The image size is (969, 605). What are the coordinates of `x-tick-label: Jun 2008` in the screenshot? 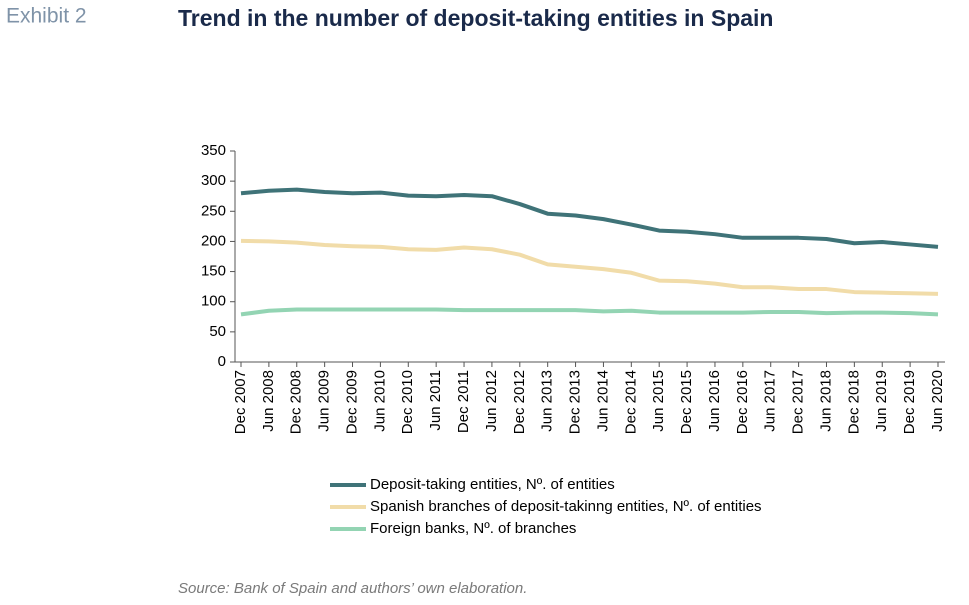 It's located at (268, 401).